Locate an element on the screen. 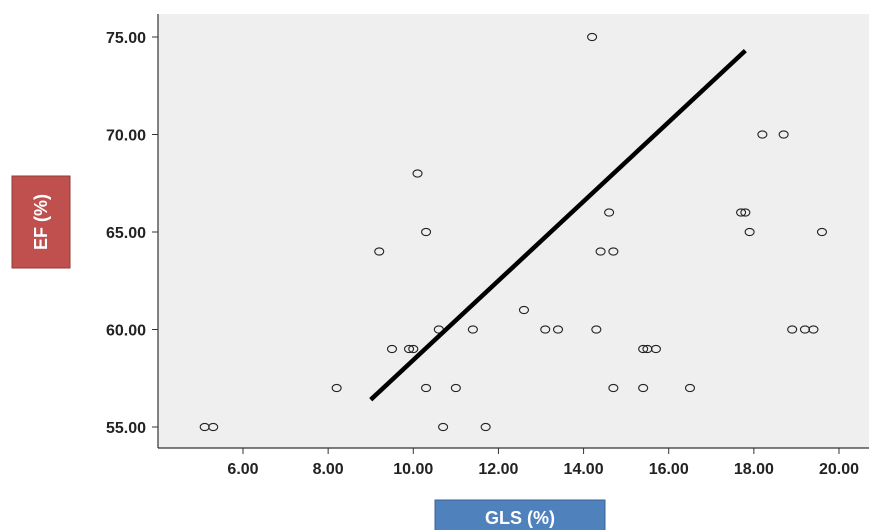  x-axis-ticks: 6.00 8.00 10.00 12.00 14.00 16.00 18.00 20.00 is located at coordinates (543, 463).